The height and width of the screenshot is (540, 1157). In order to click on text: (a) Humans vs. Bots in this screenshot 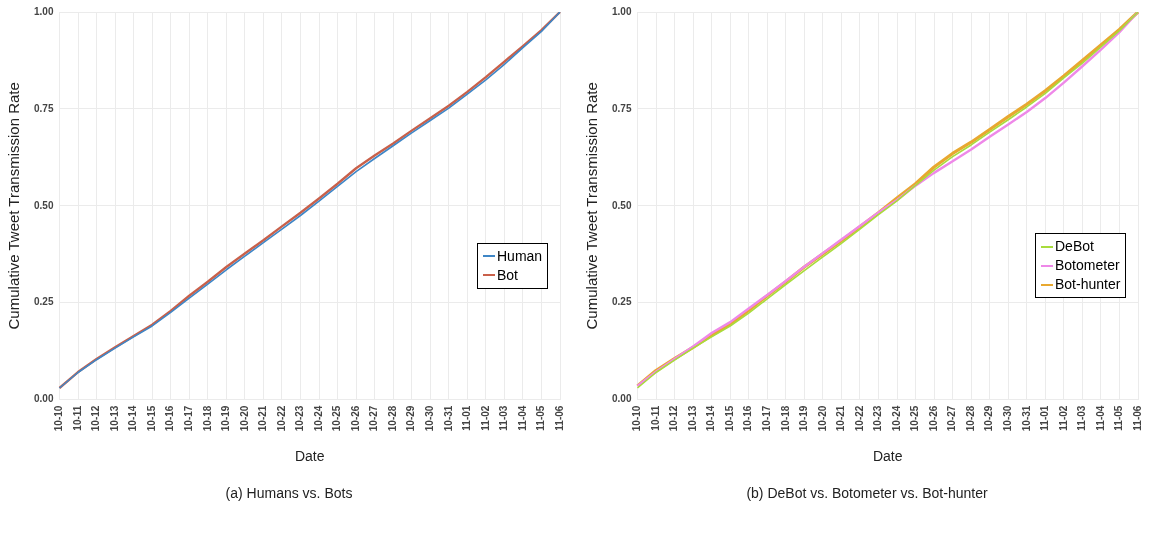, I will do `click(289, 493)`.